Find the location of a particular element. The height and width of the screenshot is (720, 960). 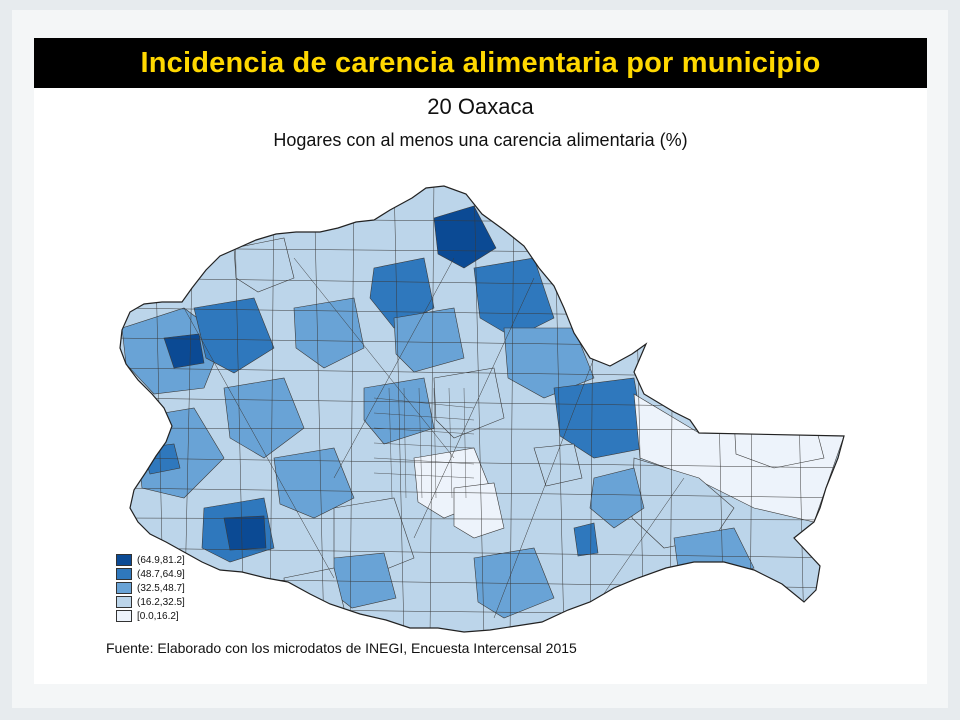

legend-item: (32.5,48.7] is located at coordinates (150, 588).